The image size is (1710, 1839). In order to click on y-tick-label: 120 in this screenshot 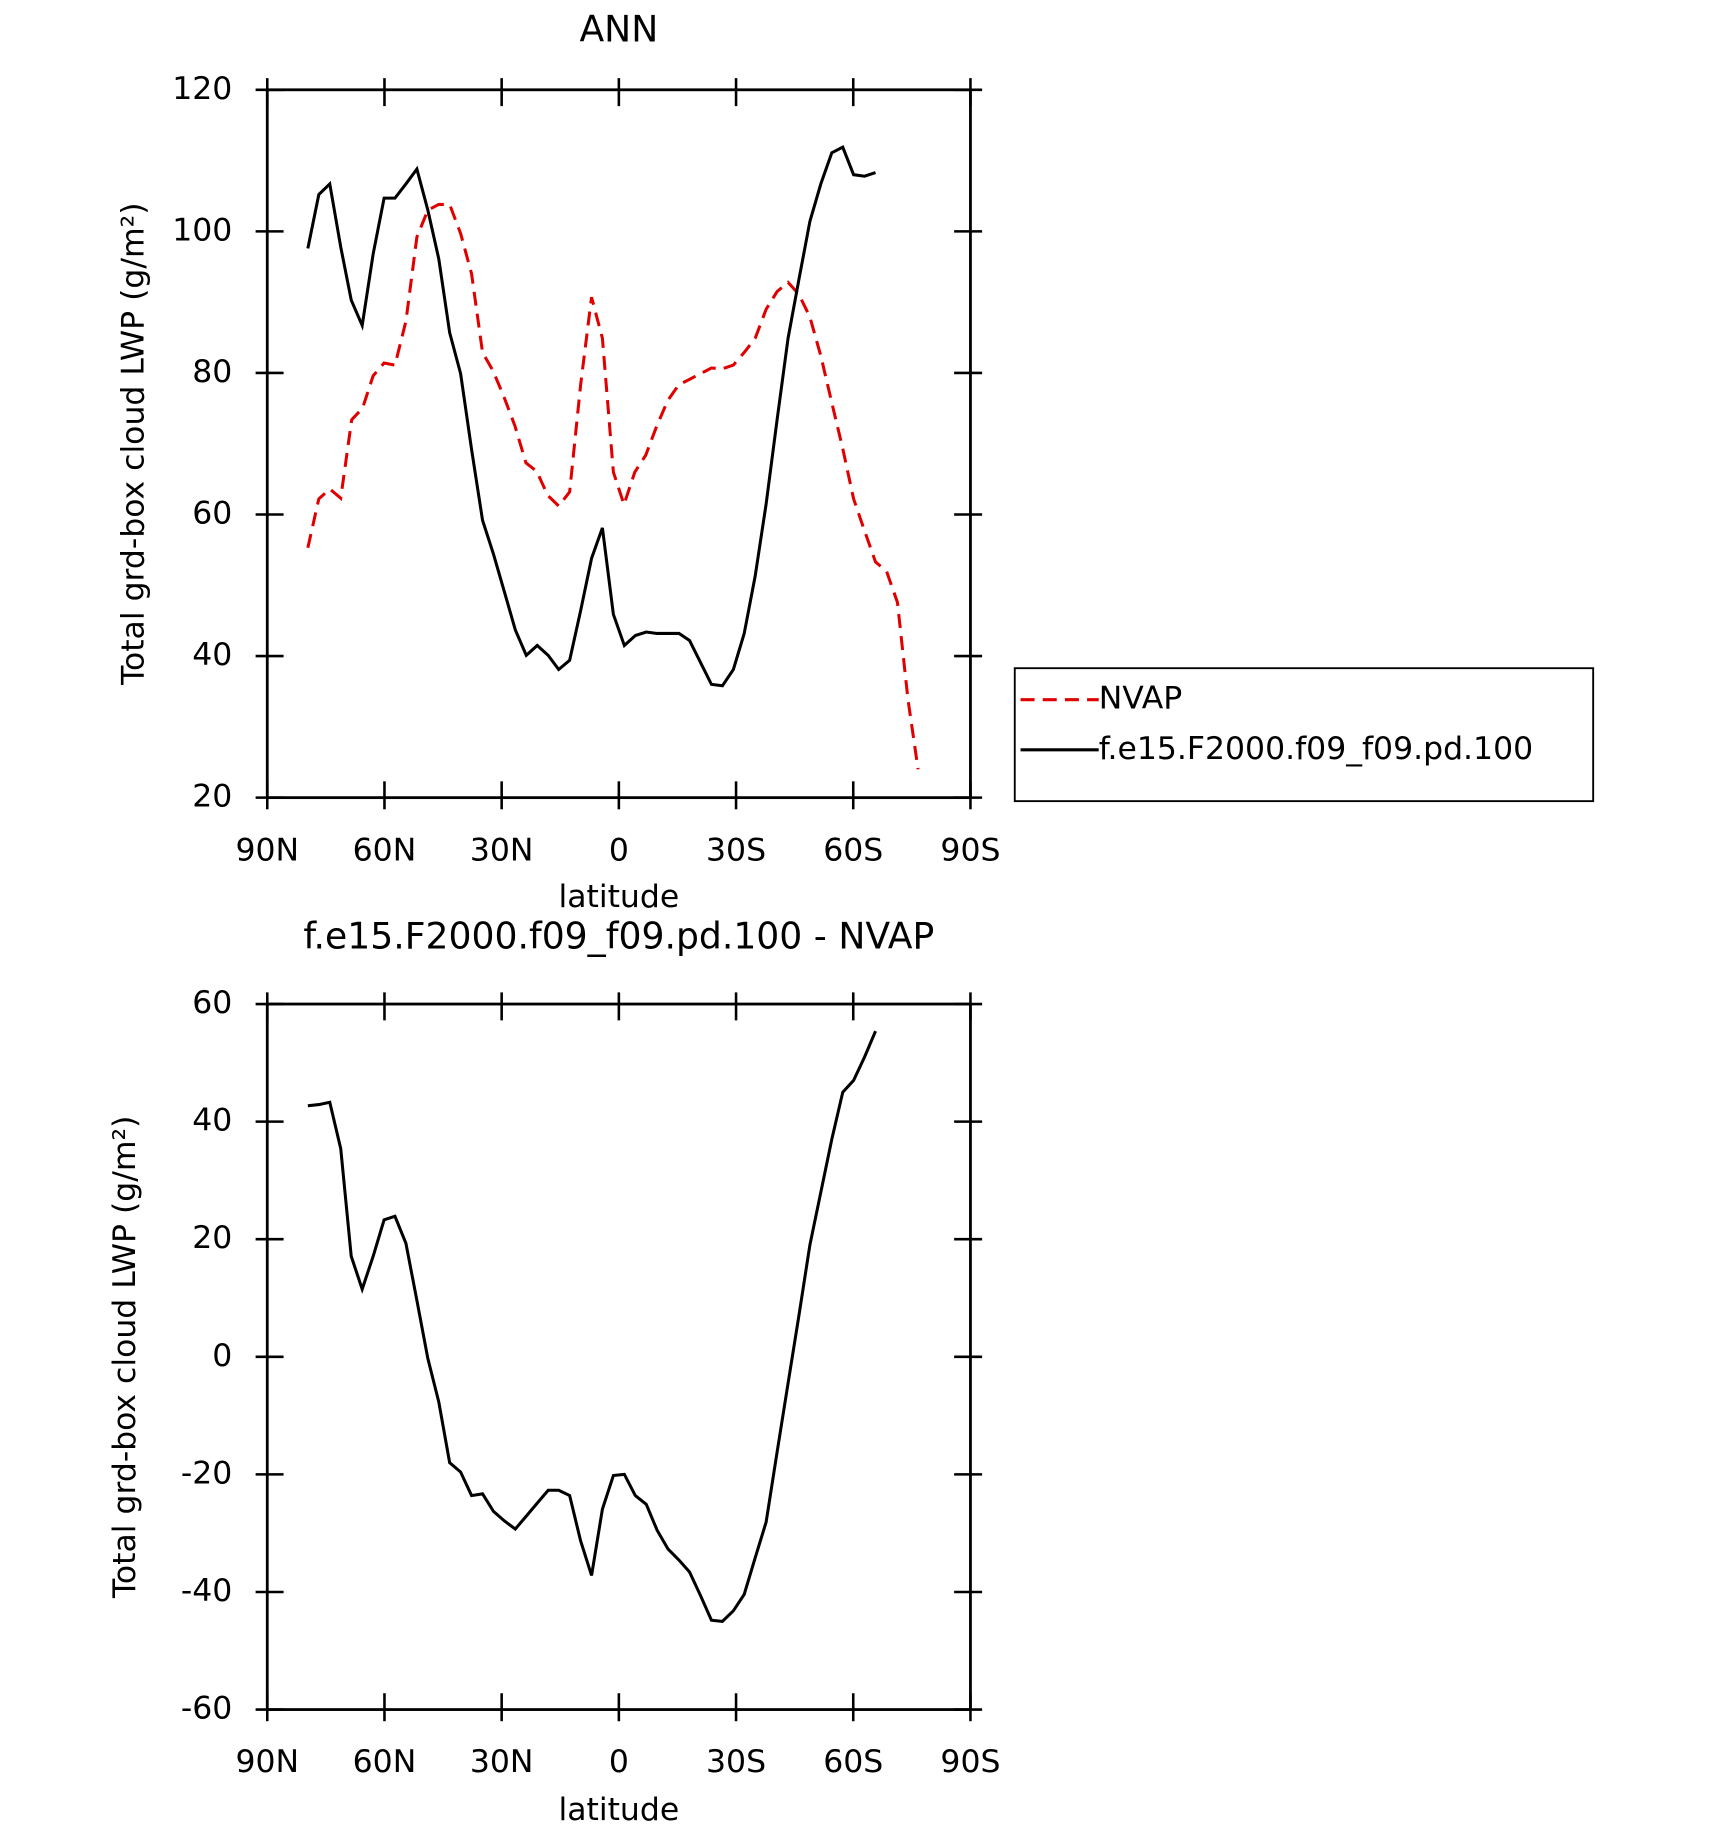, I will do `click(202, 89)`.